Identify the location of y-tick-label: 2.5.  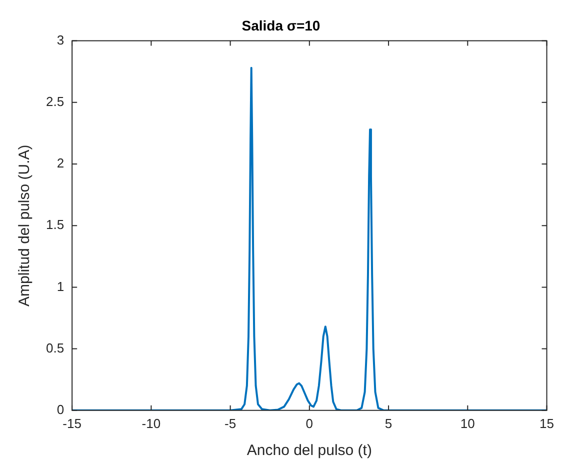
(55, 101).